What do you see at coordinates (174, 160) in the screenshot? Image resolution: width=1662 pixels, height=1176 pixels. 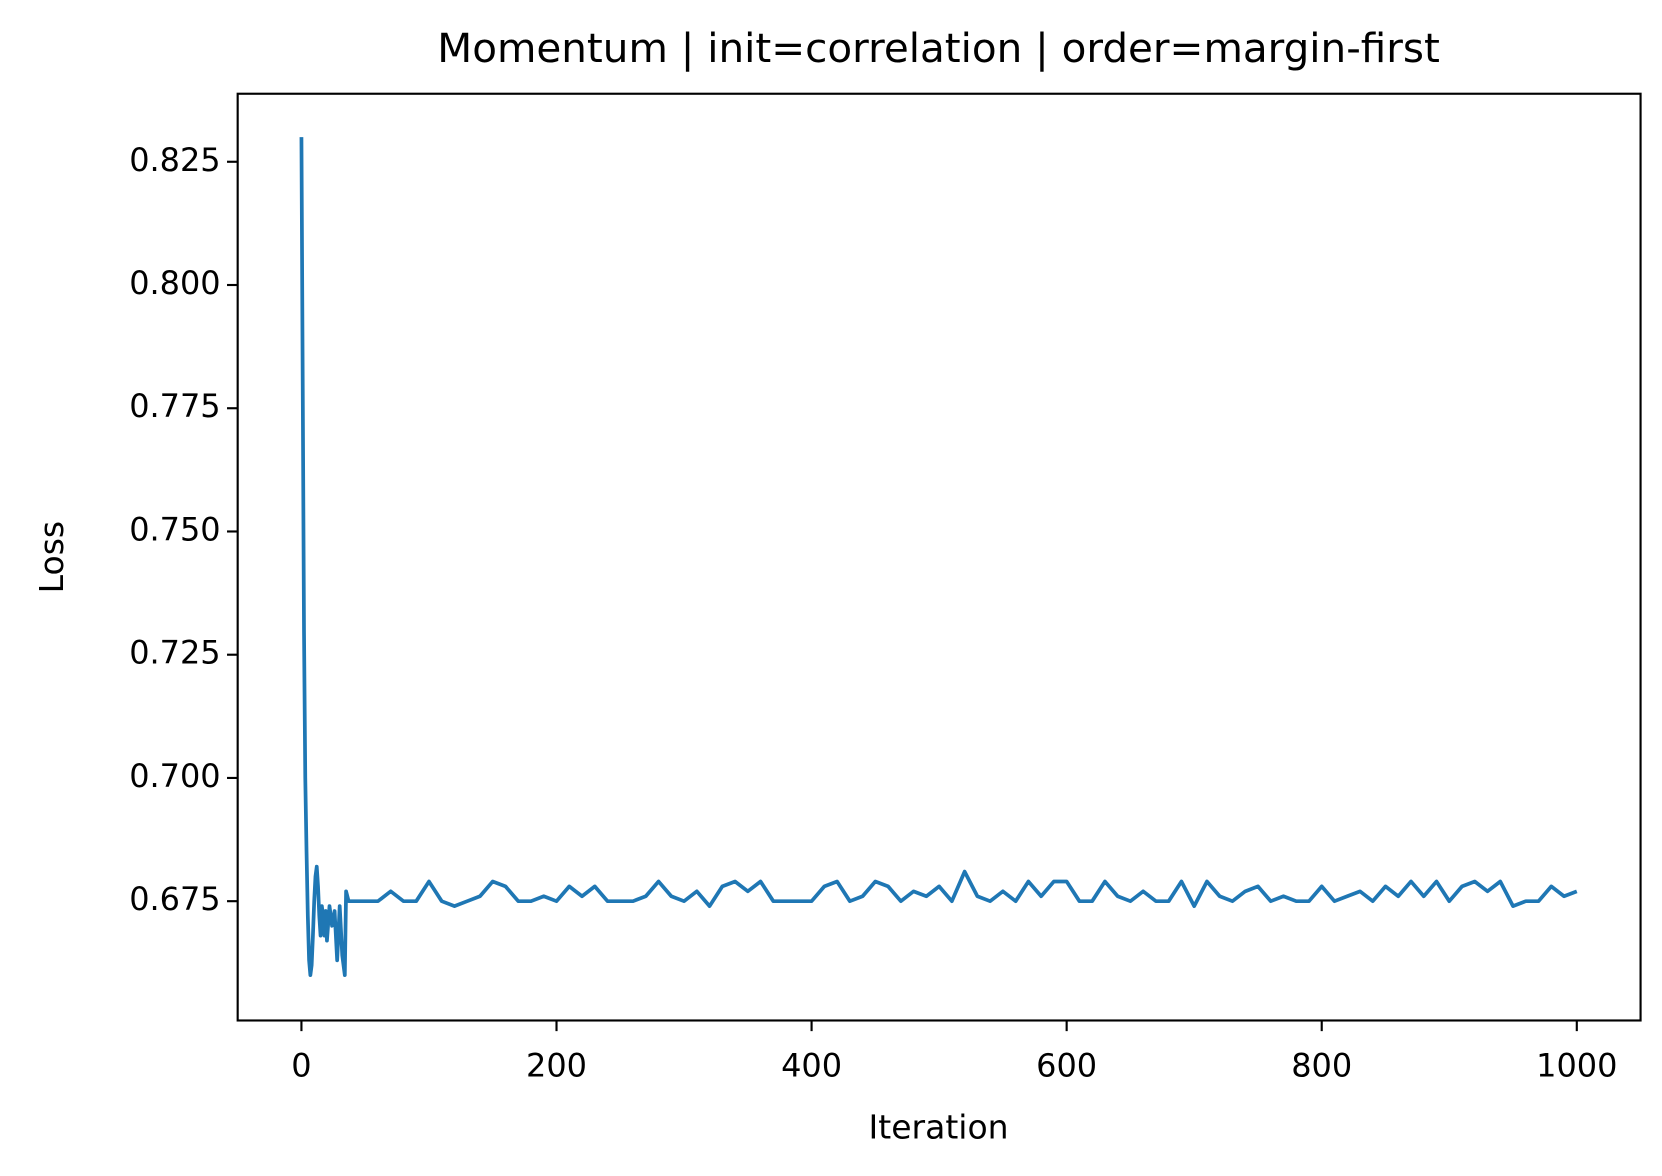 I see `y-tick-label: 0.825` at bounding box center [174, 160].